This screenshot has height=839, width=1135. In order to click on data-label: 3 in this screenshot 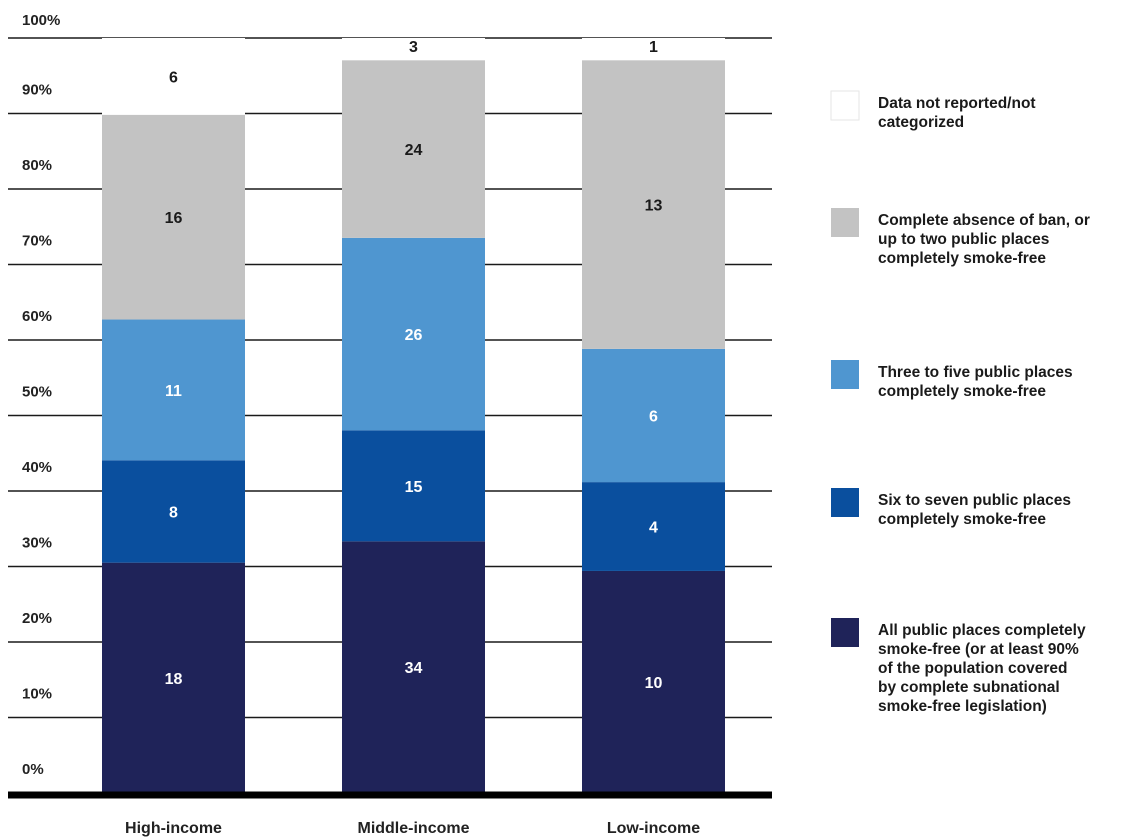, I will do `click(413, 47)`.